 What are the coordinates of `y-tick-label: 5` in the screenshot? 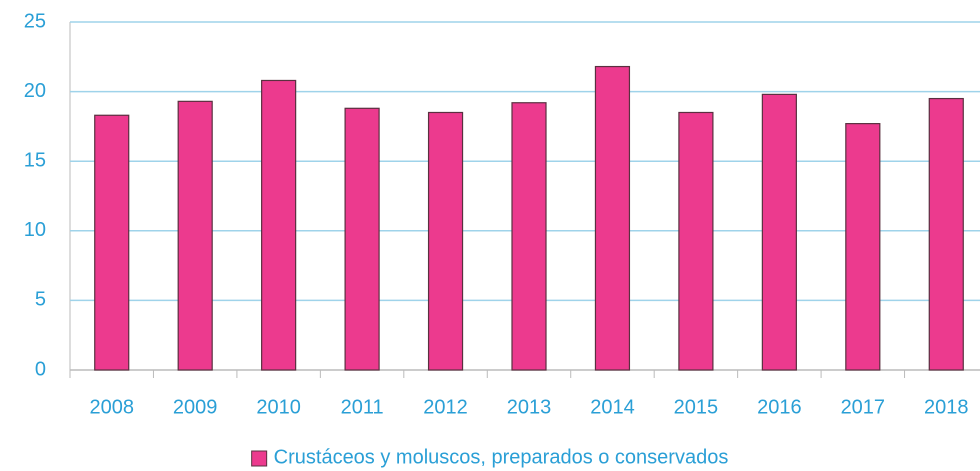 It's located at (40, 300).